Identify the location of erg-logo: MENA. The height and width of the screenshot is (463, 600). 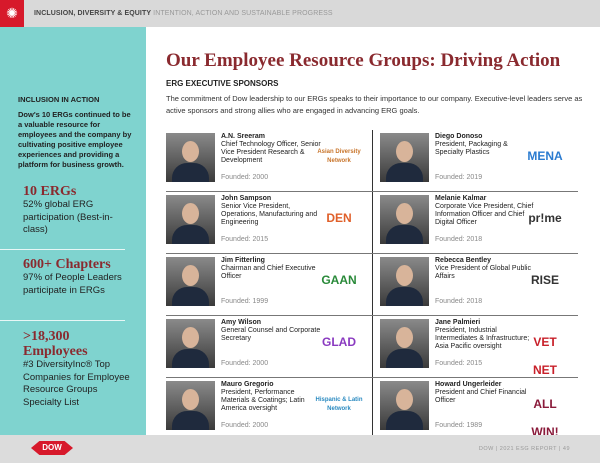
(545, 156).